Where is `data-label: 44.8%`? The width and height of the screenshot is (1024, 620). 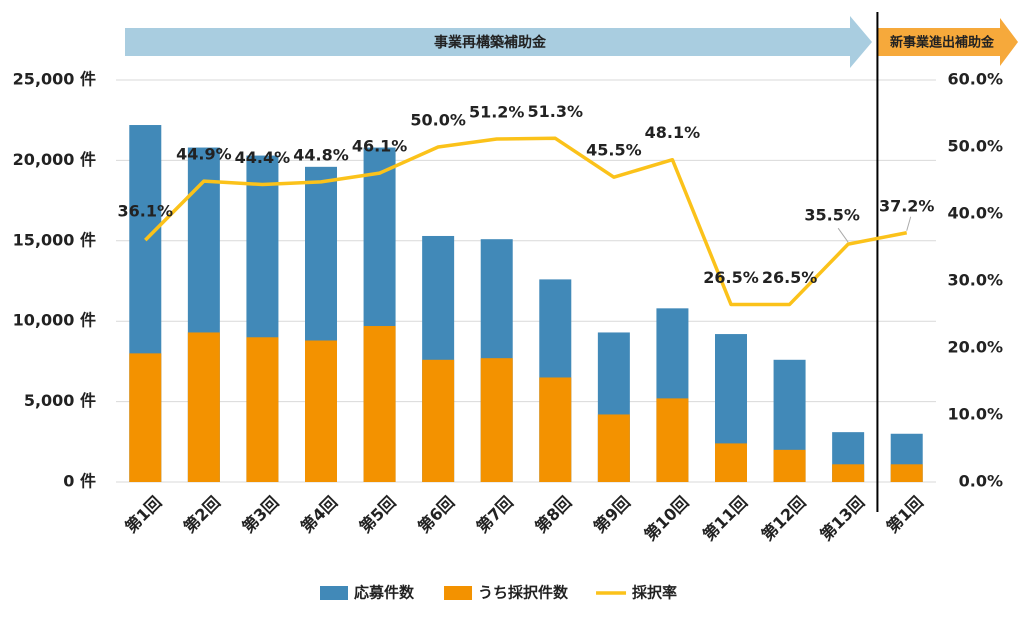
data-label: 44.8% is located at coordinates (321, 154).